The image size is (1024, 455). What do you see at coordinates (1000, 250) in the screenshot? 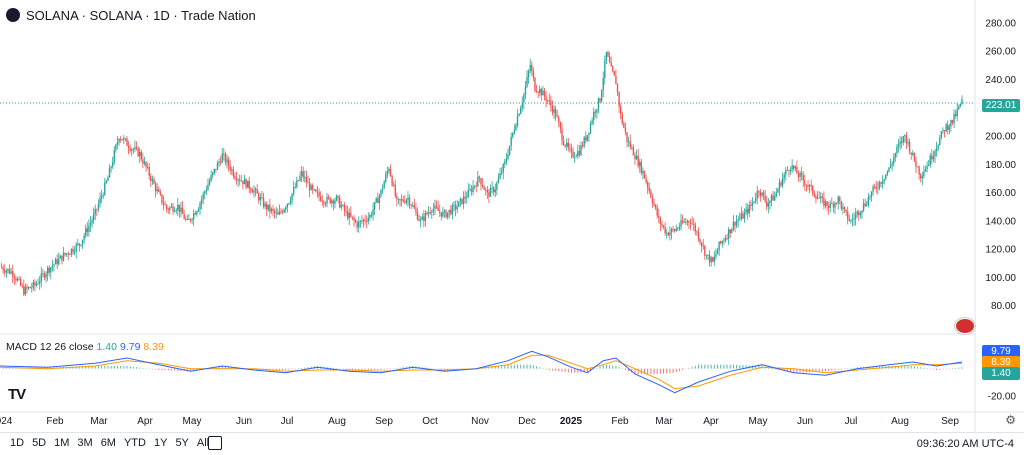
I see `price-tick-label: 120.00` at bounding box center [1000, 250].